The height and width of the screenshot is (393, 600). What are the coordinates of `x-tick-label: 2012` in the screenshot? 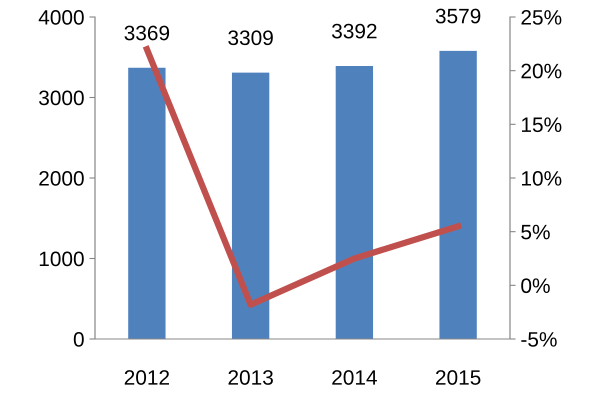 It's located at (147, 377).